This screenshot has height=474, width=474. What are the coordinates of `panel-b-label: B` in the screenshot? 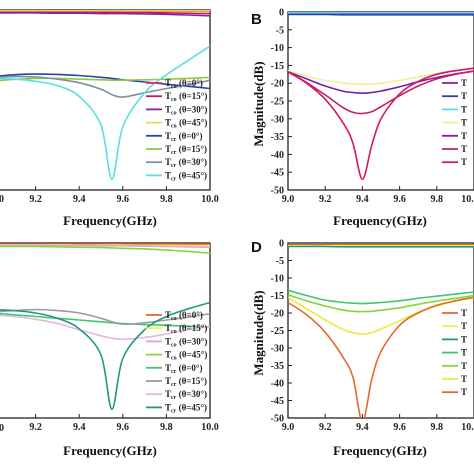 It's located at (256, 19).